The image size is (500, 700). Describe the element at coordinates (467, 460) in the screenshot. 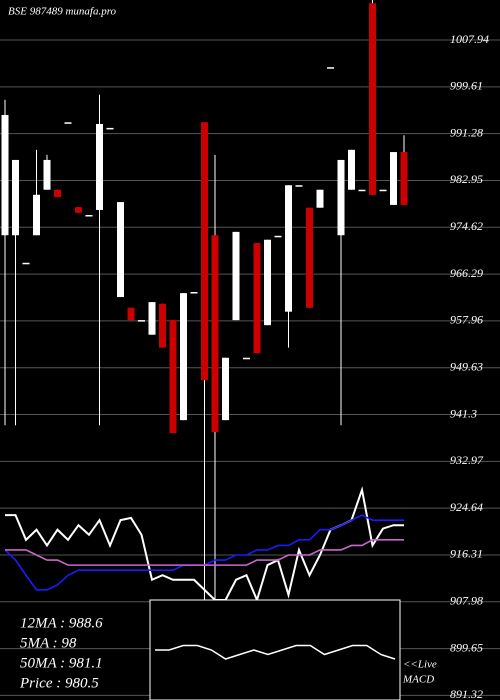

I see `y-tick-label: 932.97` at that location.